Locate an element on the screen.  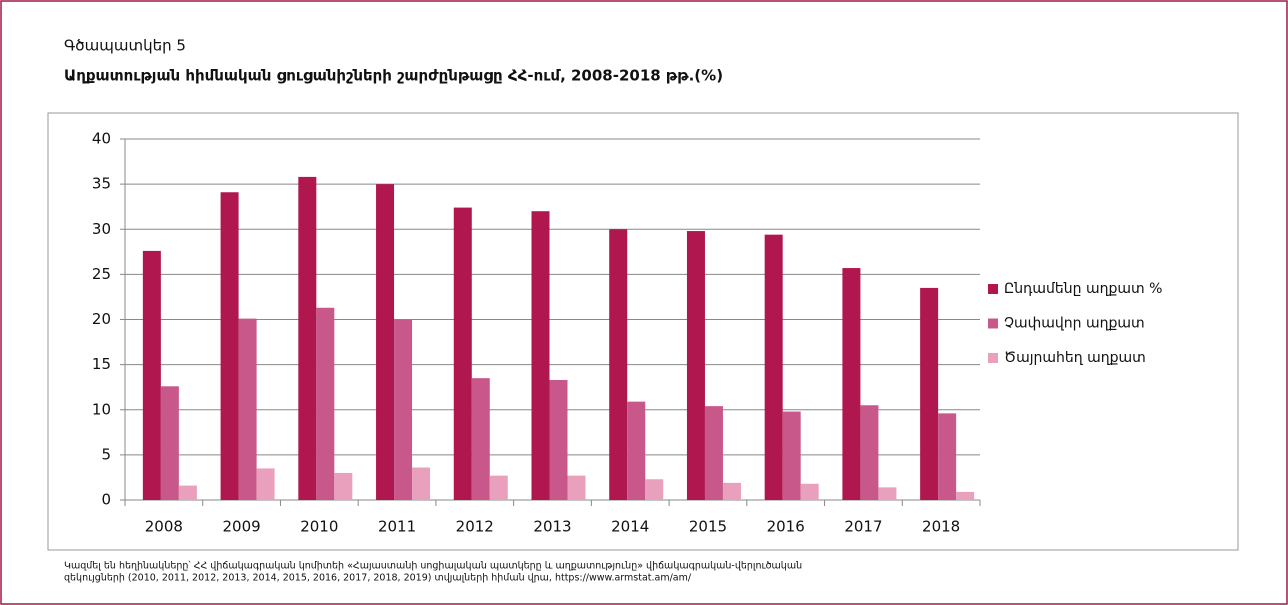
y-tick-label: 15 is located at coordinates (101, 364).